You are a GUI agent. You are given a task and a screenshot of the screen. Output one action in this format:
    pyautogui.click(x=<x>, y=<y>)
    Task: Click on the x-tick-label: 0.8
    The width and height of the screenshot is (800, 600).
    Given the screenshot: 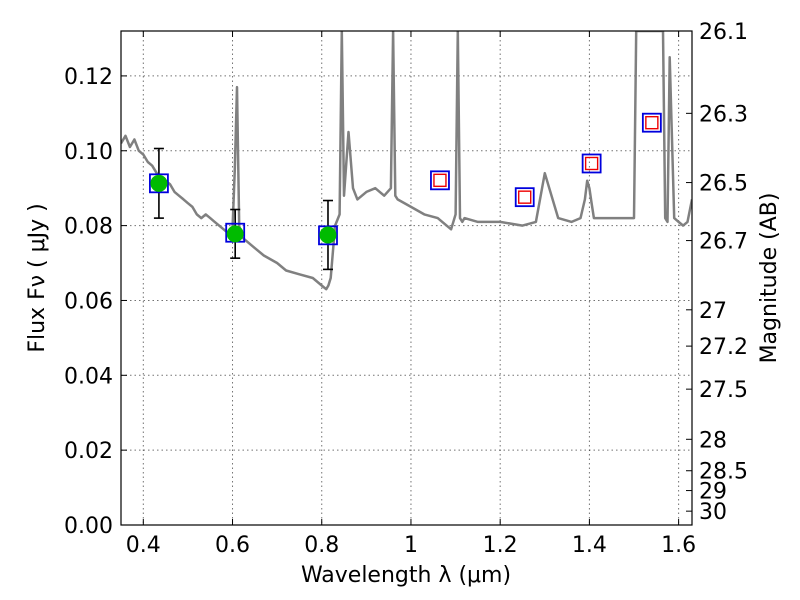 What is the action you would take?
    pyautogui.click(x=321, y=545)
    